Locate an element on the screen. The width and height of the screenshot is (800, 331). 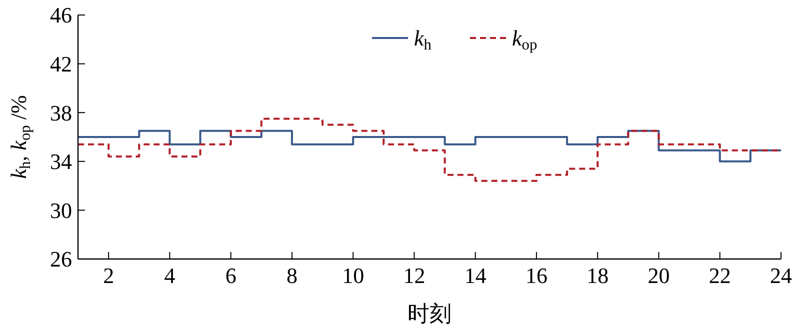
x-tick-label: 4 is located at coordinates (170, 275).